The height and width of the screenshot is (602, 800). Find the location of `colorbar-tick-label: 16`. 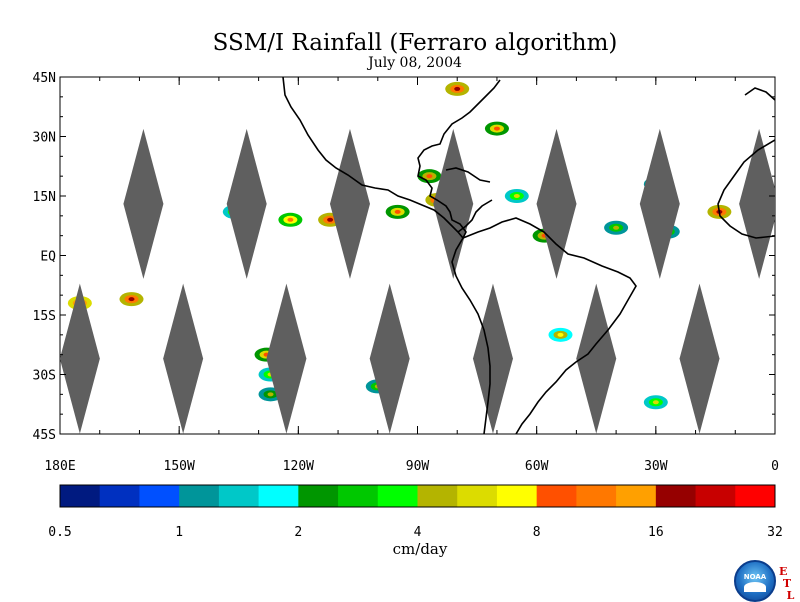

colorbar-tick-label: 16 is located at coordinates (656, 532).